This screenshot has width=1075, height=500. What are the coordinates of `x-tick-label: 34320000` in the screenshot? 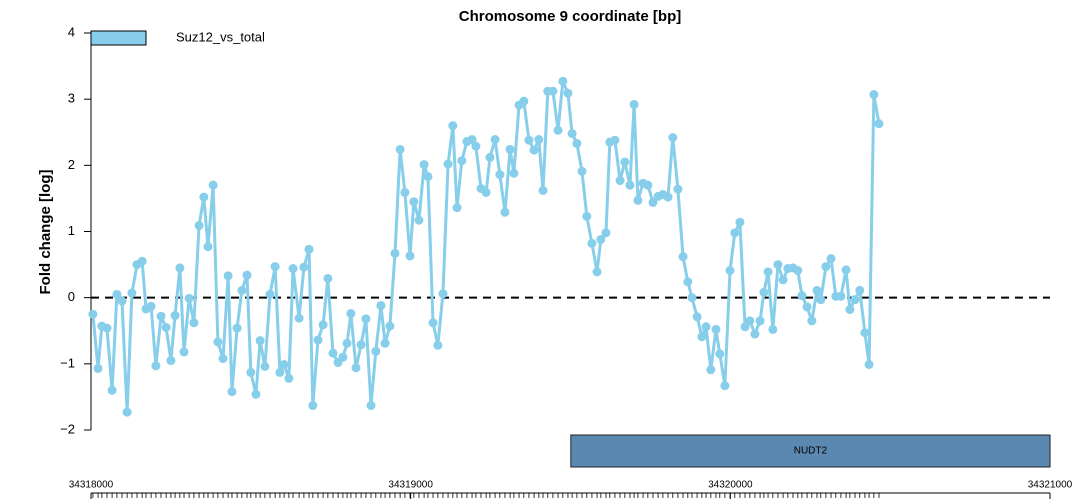 It's located at (730, 485).